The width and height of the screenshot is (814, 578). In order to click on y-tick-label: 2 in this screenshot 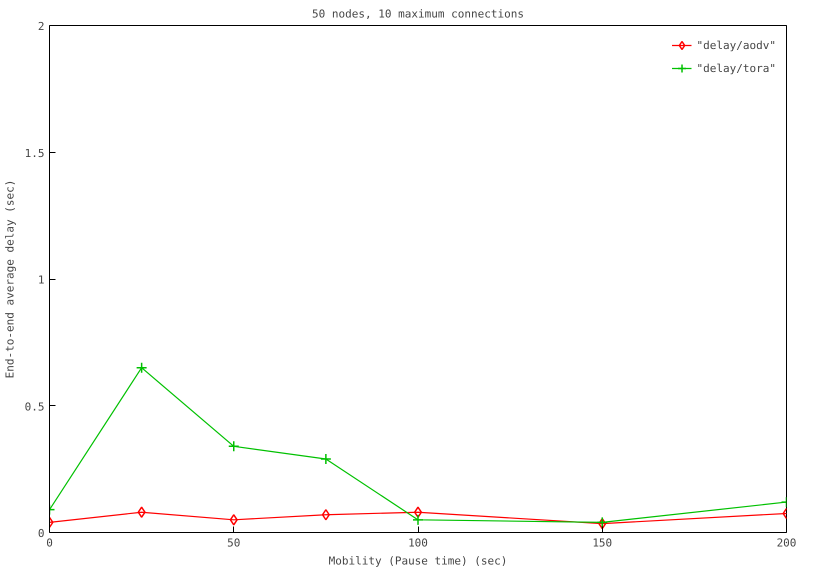, I will do `click(41, 26)`.